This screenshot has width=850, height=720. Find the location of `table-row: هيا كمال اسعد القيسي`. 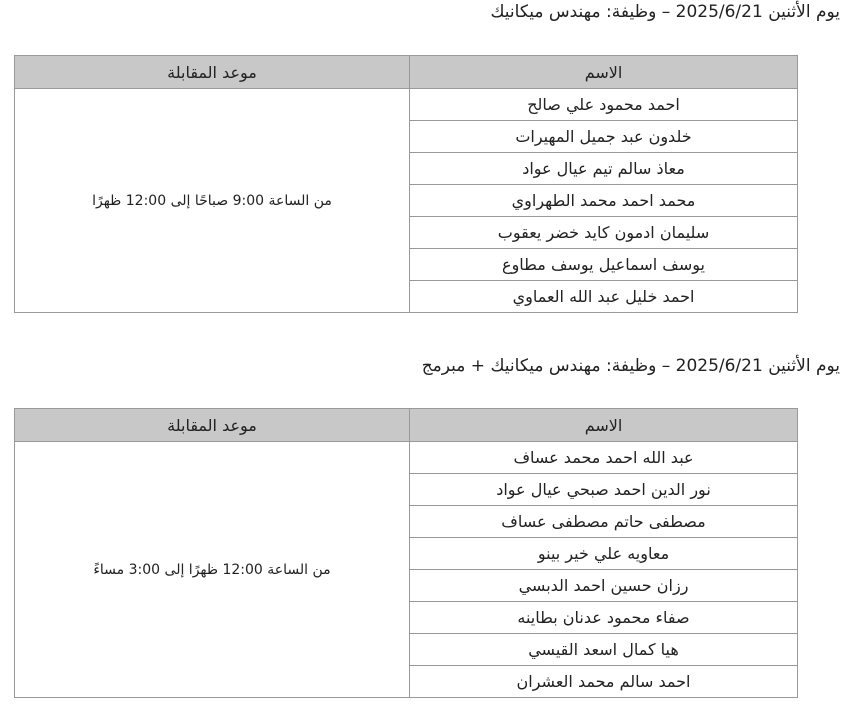

table-row: هيا كمال اسعد القيسي is located at coordinates (406, 649).